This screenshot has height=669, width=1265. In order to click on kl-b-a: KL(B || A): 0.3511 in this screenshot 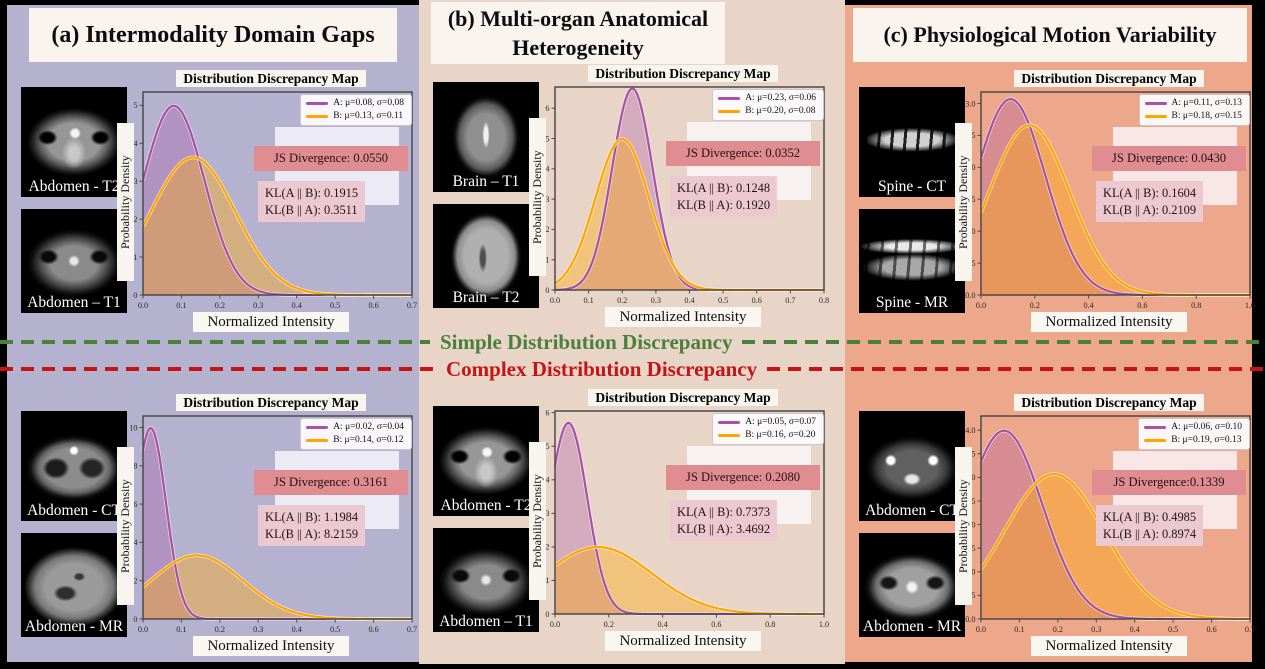, I will do `click(311, 209)`.